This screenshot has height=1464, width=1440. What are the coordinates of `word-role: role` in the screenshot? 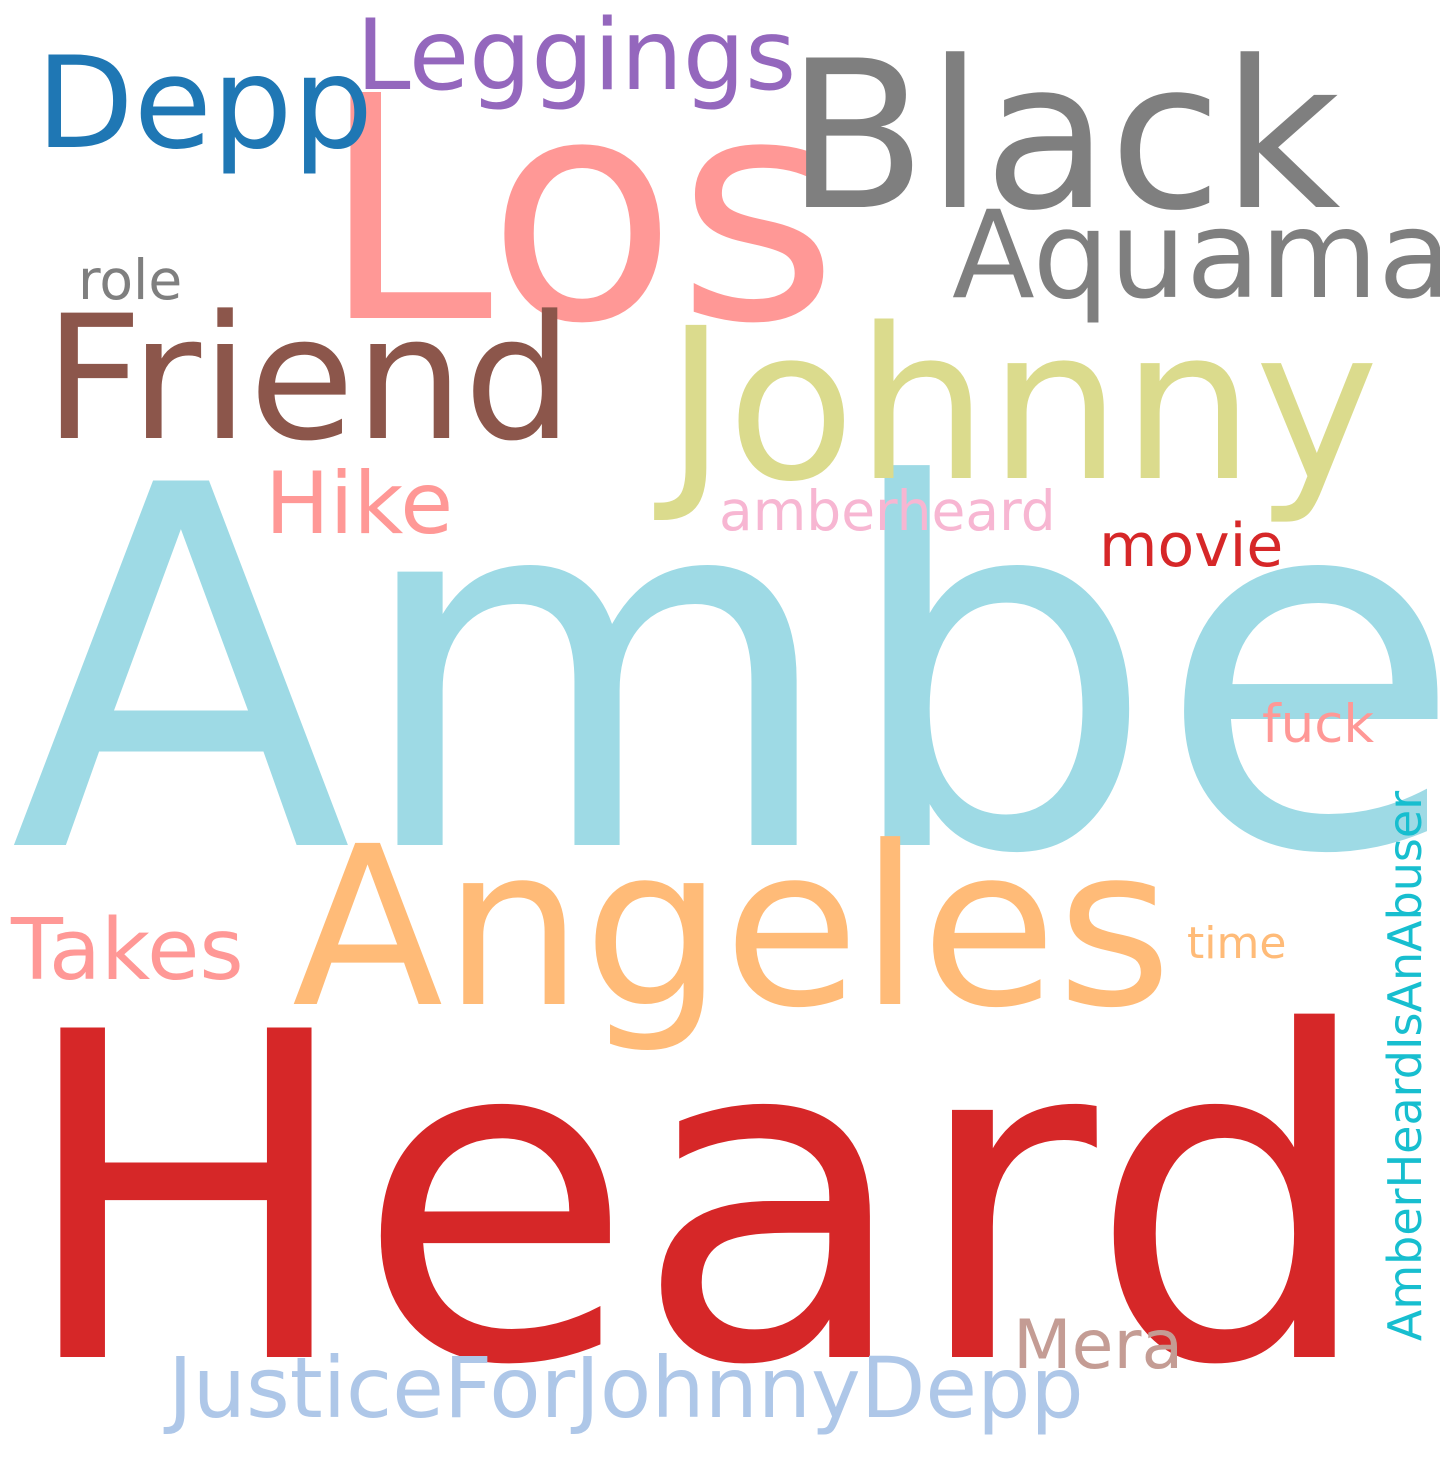 It's located at (130, 280).